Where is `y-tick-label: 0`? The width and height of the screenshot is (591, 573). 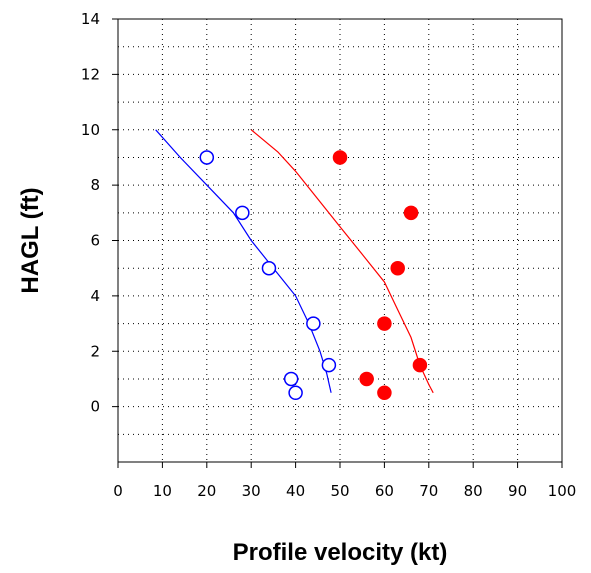
y-tick-label: 0 is located at coordinates (95, 407).